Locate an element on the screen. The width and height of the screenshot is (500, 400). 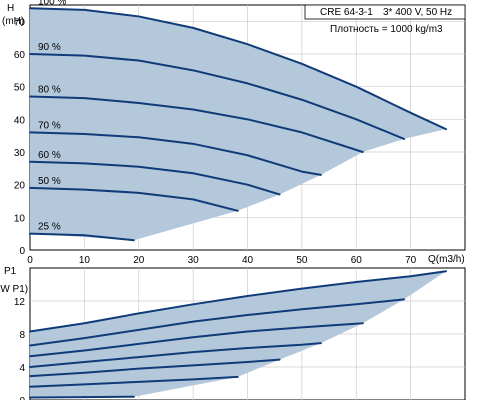
power-axis-label: P1 is located at coordinates (10, 271).